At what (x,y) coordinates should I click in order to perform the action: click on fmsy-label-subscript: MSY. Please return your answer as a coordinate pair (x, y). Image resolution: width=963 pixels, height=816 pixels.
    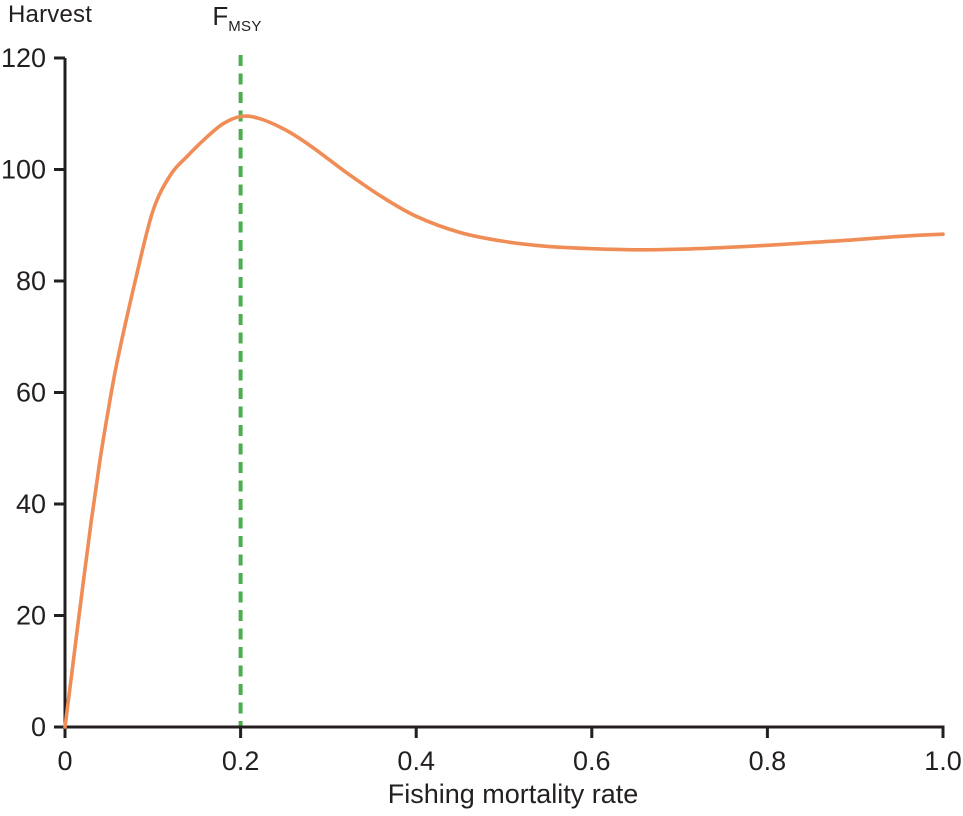
    Looking at the image, I should click on (245, 26).